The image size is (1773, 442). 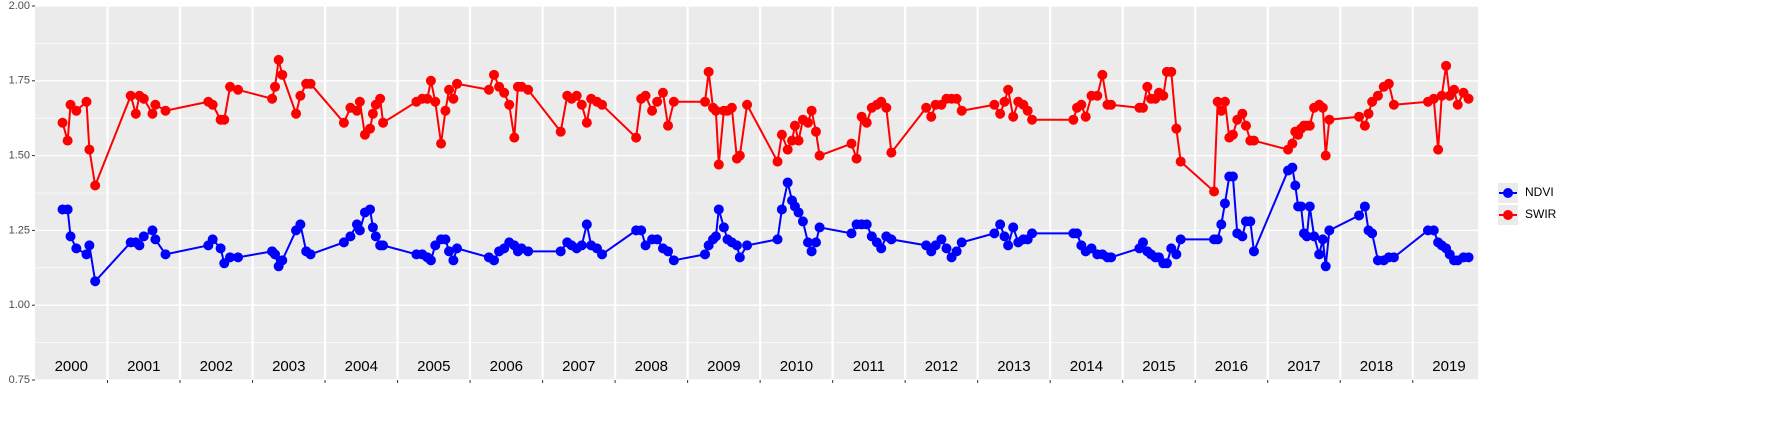 What do you see at coordinates (1539, 192) in the screenshot?
I see `legend-label: NDVI` at bounding box center [1539, 192].